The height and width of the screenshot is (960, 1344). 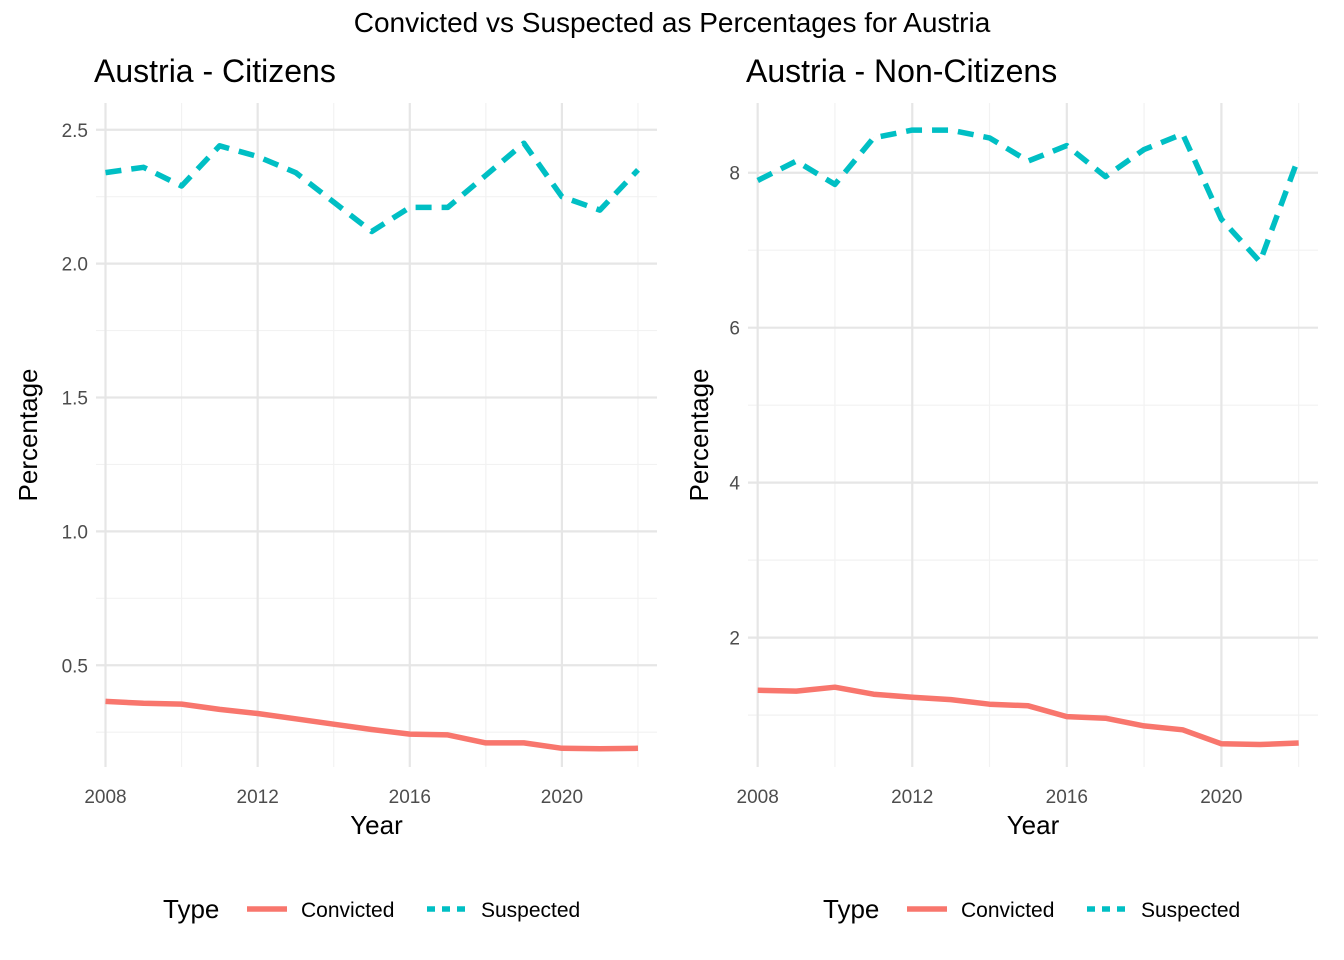 What do you see at coordinates (734, 639) in the screenshot?
I see `y-tick-label: 2` at bounding box center [734, 639].